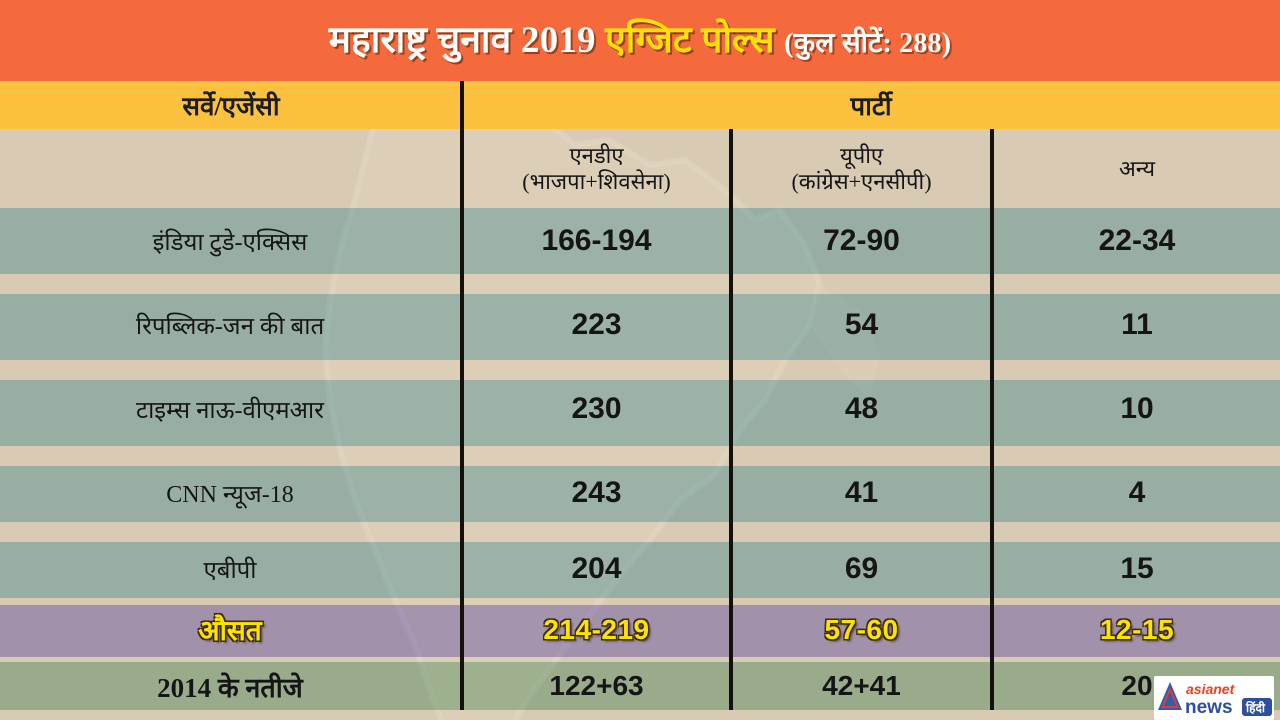 The height and width of the screenshot is (720, 1280). Describe the element at coordinates (230, 242) in the screenshot. I see `table-row-agency: इंडिया टुडे-एक्सिस` at that location.